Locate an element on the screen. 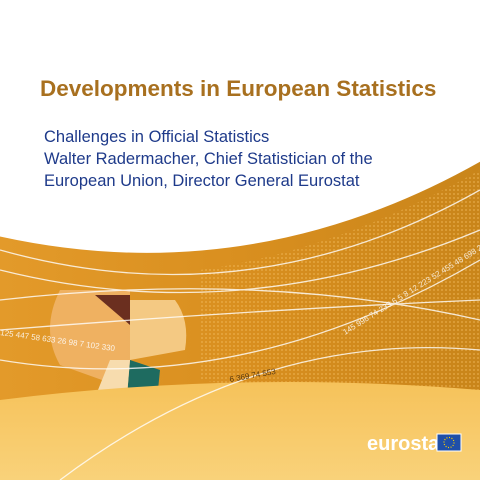  eu-flag is located at coordinates (449, 442).